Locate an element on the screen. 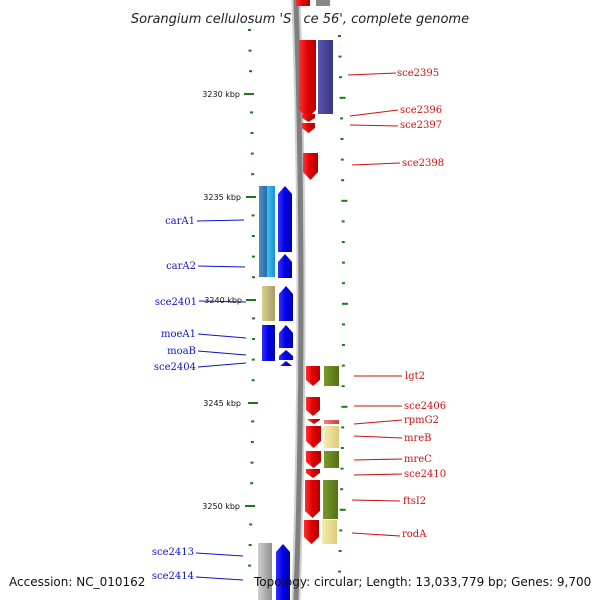 Image resolution: width=600 pixels, height=600 pixels. gene-ftsI2-adjacent is located at coordinates (312, 499).